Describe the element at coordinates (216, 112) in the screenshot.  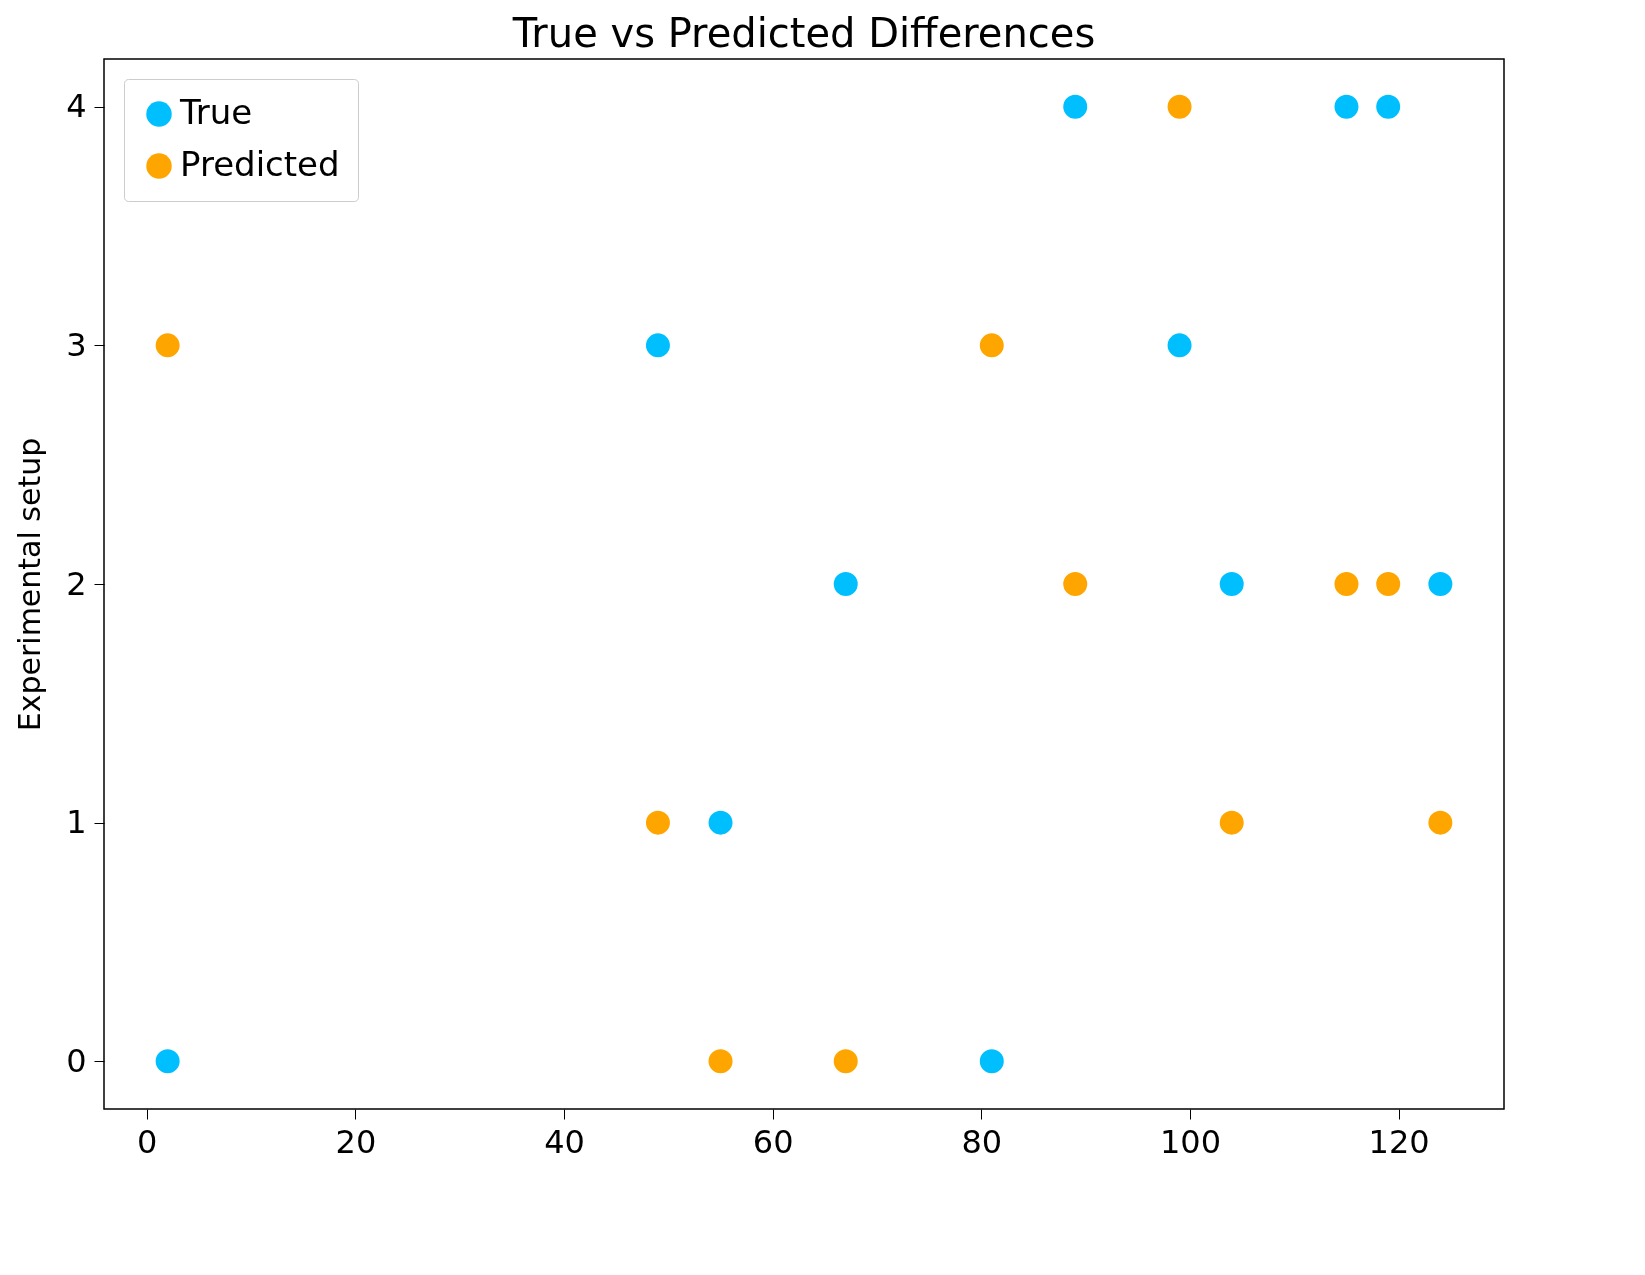
I see `legend-label: True` at that location.